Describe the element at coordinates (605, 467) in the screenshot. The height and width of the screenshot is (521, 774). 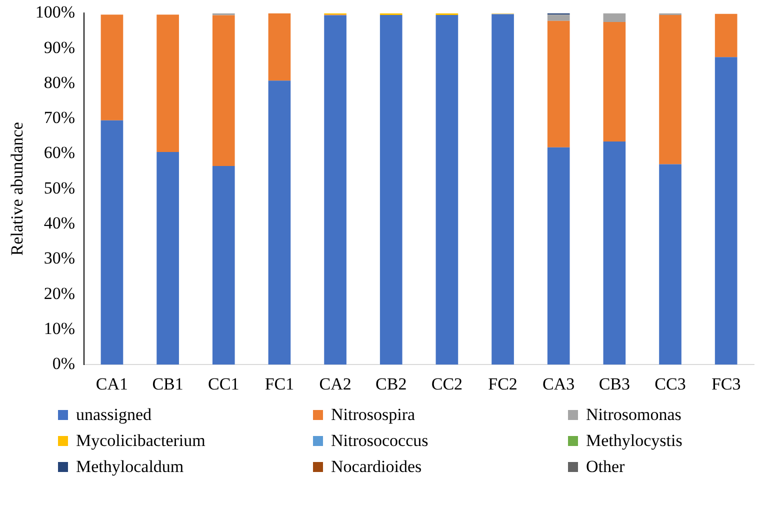
I see `legend-label: Other` at that location.